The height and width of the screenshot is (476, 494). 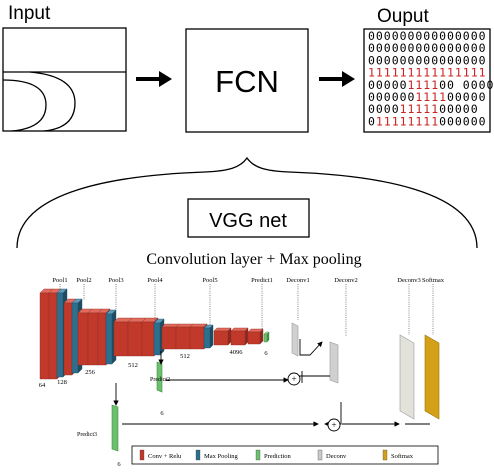 What do you see at coordinates (431, 85) in the screenshot?
I see `matrix-row: 00000111100 0000` at bounding box center [431, 85].